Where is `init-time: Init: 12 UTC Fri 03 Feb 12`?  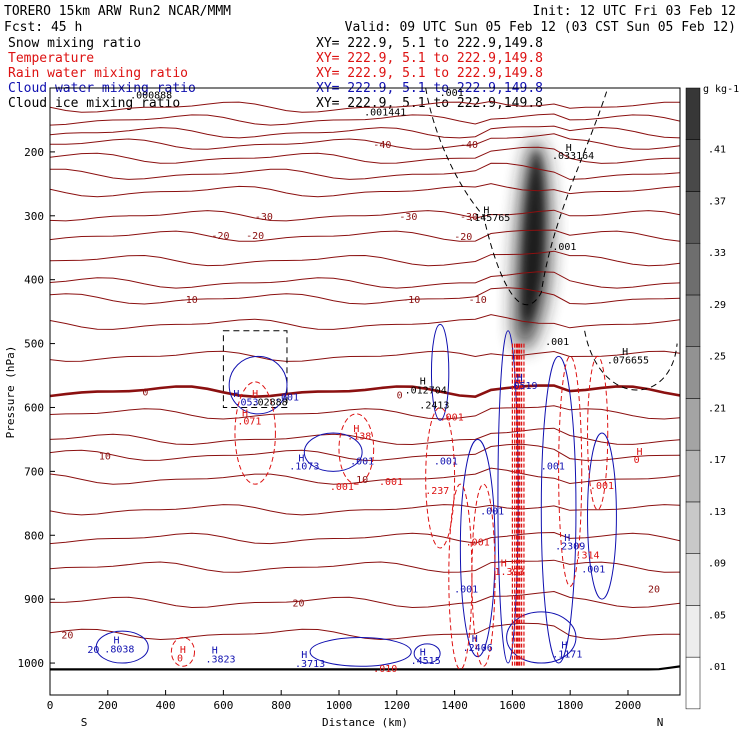 init-time: Init: 12 UTC Fri 03 Feb 12 is located at coordinates (635, 11).